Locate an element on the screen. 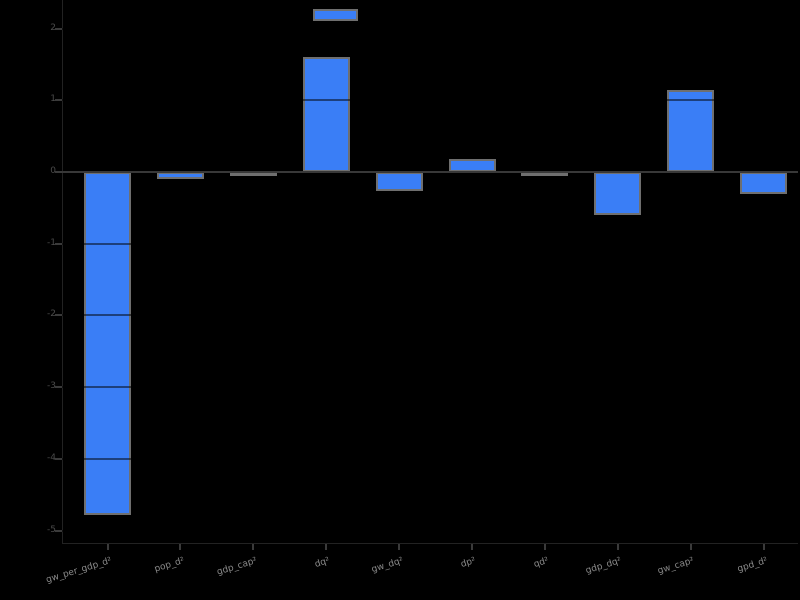  x-tick-label-anchor: gw_per_gdp_d² is located at coordinates (77, 566).